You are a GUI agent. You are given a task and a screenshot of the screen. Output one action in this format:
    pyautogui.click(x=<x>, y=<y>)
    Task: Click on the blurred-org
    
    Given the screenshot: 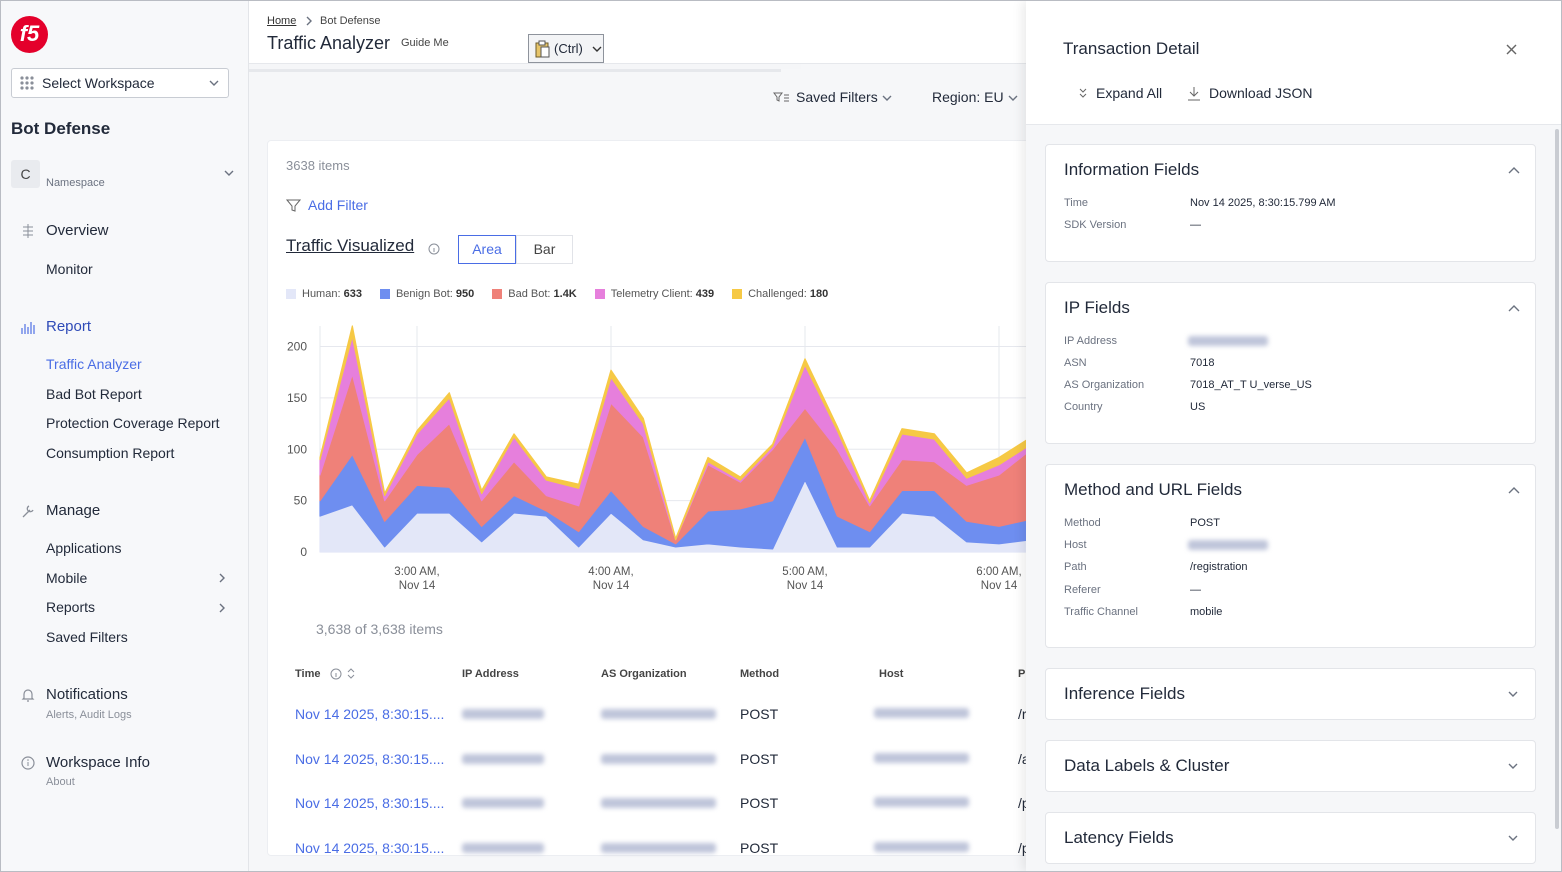 What is the action you would take?
    pyautogui.click(x=658, y=803)
    